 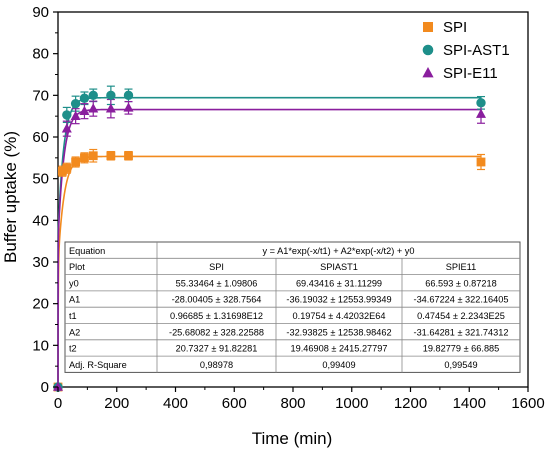 What do you see at coordinates (476, 50) in the screenshot?
I see `legend-label: SPI-AST1` at bounding box center [476, 50].